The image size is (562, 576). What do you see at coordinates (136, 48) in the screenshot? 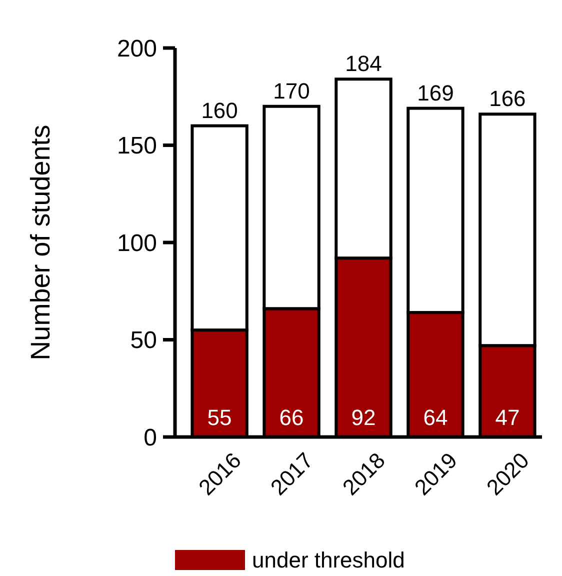
I see `y-tick-label: 200` at bounding box center [136, 48].